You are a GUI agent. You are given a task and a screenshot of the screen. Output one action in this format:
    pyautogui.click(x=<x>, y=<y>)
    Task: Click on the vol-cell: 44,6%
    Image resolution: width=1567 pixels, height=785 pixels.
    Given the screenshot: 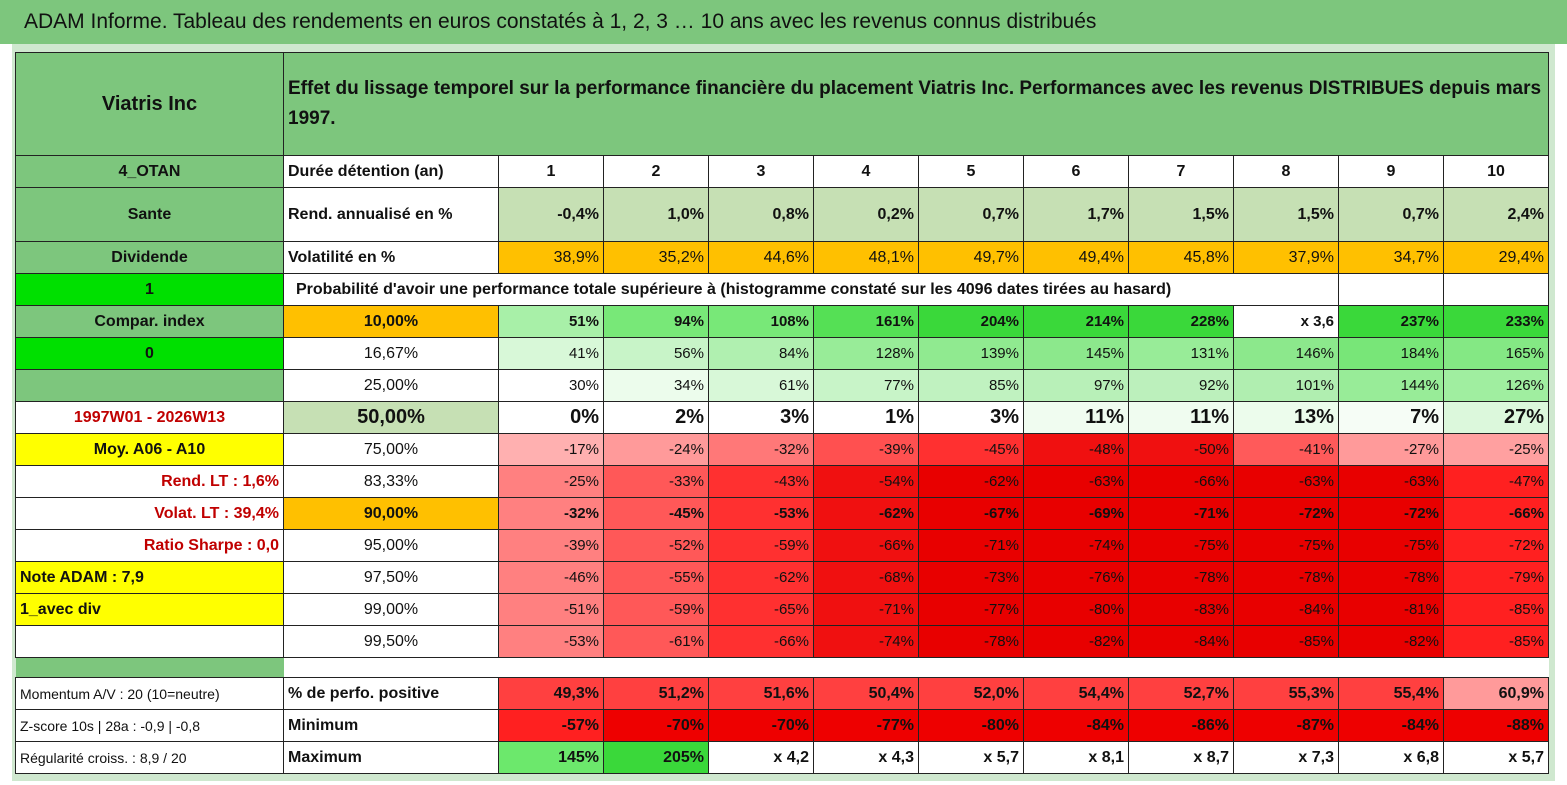 What is the action you would take?
    pyautogui.click(x=761, y=257)
    